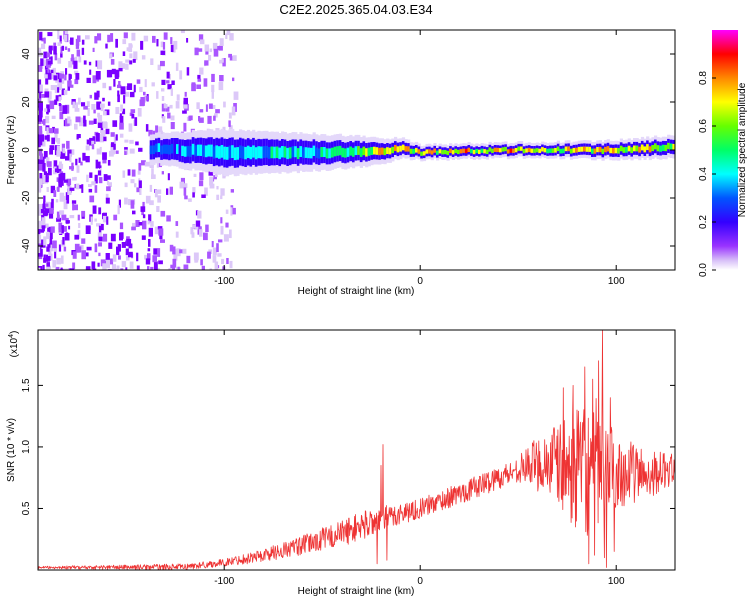  Describe the element at coordinates (224, 281) in the screenshot. I see `x-tick-label: -100` at that location.